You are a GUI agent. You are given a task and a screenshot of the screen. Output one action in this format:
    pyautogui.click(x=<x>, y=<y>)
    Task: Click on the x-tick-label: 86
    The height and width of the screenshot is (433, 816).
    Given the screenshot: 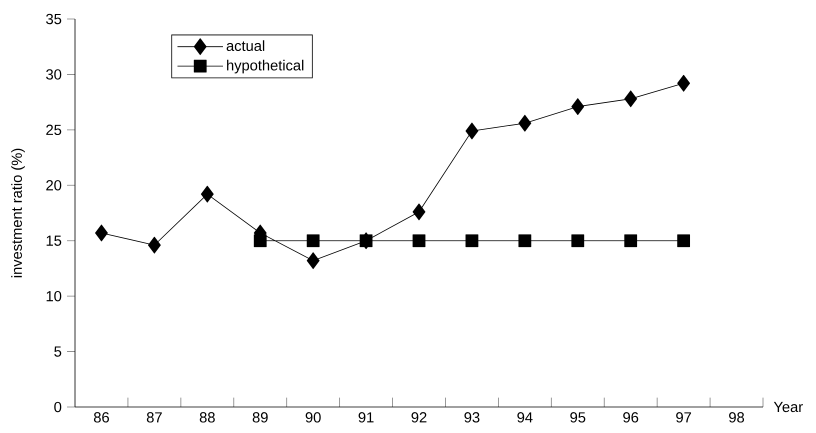 What is the action you would take?
    pyautogui.click(x=101, y=417)
    